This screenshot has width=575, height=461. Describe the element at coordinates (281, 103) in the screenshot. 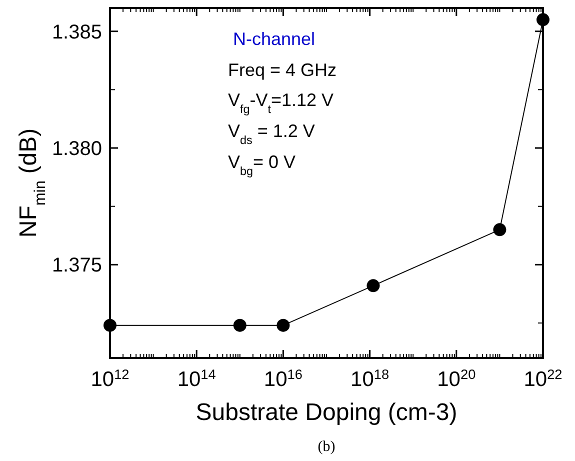

I see `annotation: V$_{fg}$-V$_{t}$=1.12 V` at that location.